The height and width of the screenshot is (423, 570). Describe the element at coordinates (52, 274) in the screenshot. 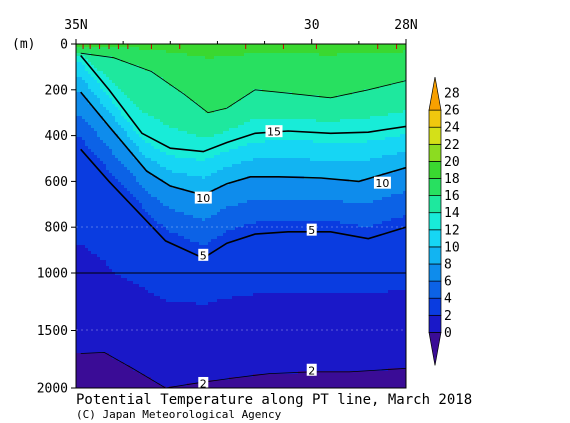

I see `y-tick-label: 1000` at that location.